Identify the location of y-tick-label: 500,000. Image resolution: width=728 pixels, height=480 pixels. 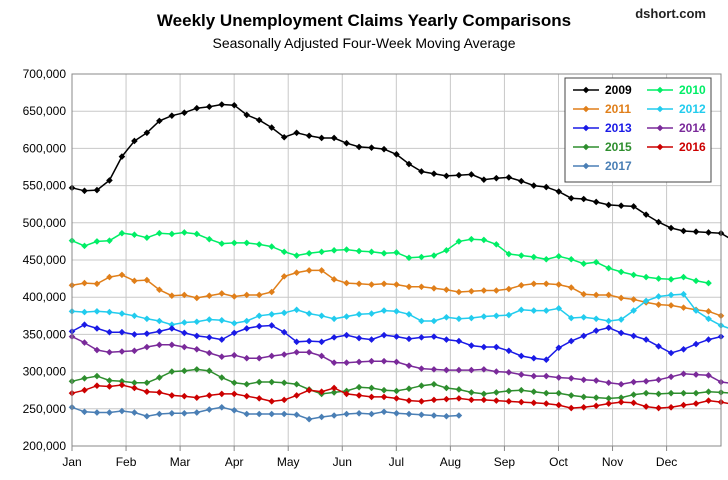
(45, 223).